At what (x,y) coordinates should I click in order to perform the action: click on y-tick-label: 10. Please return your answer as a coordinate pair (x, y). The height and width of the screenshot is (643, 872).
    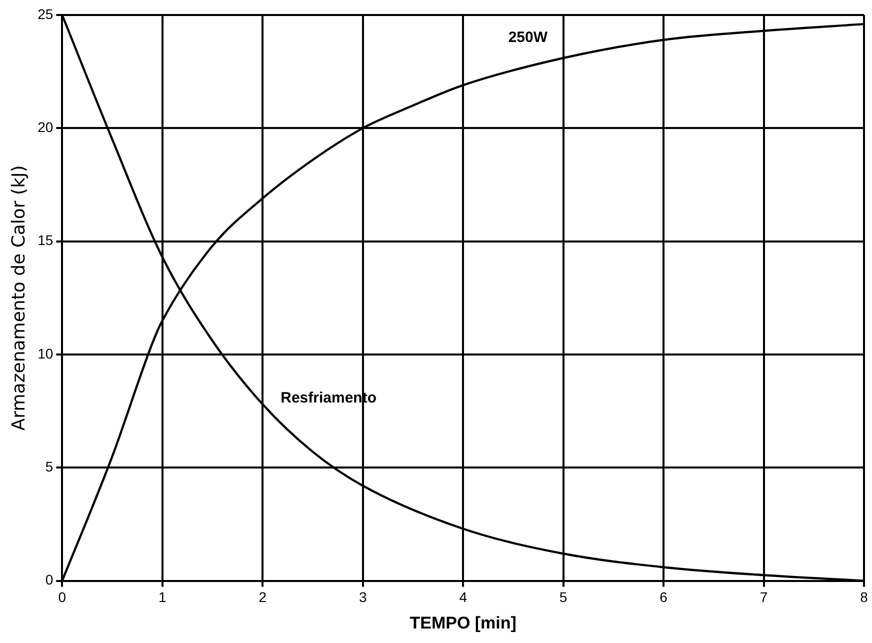
    Looking at the image, I should click on (46, 353).